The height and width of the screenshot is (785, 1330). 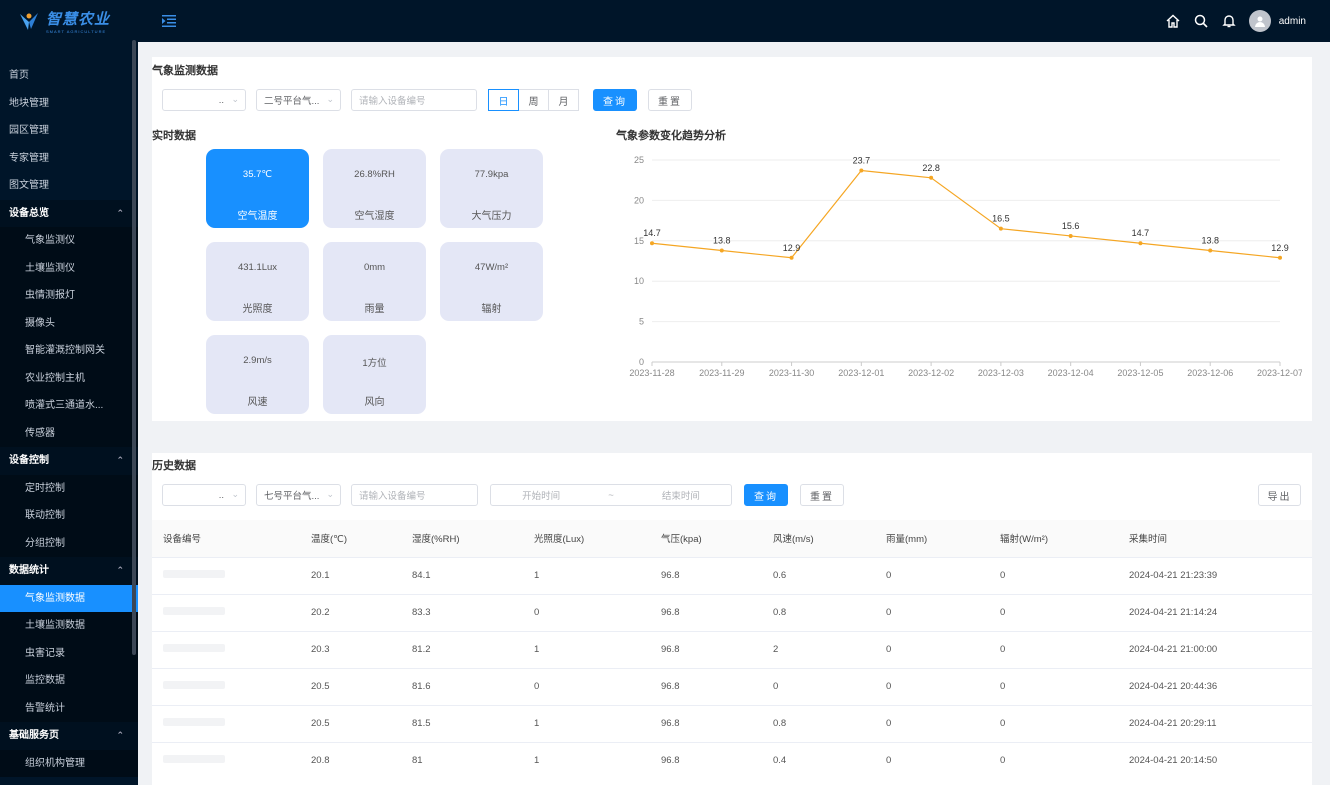 What do you see at coordinates (374, 374) in the screenshot?
I see `metric-card: 1方位 风向` at bounding box center [374, 374].